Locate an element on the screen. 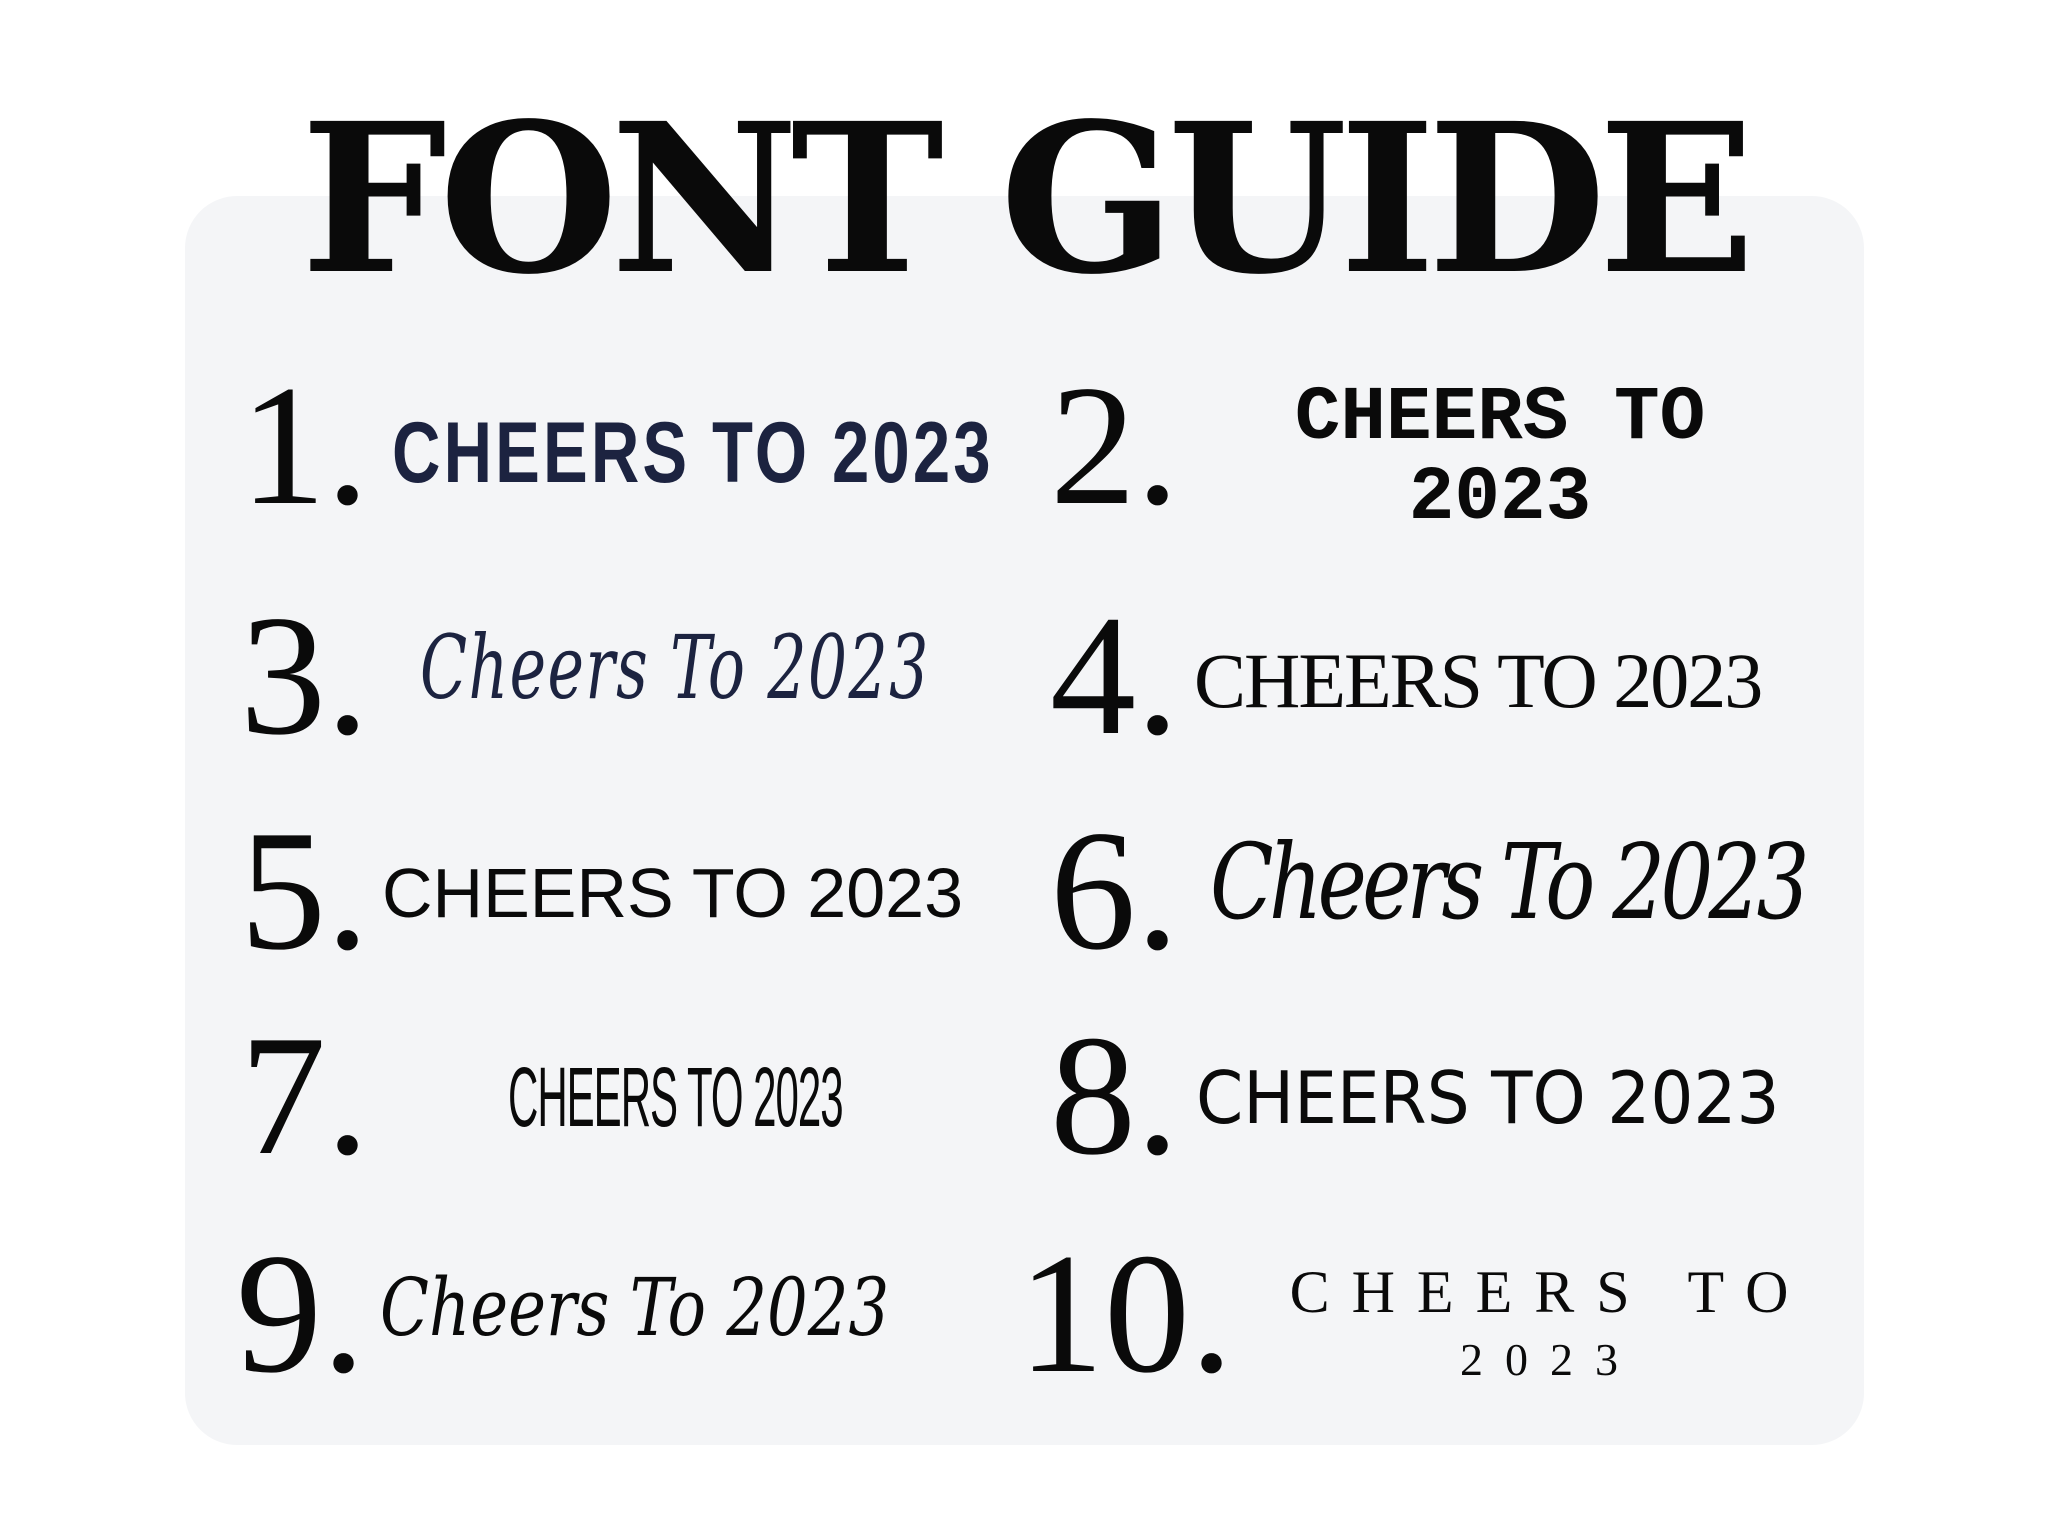  font-sample-6: Cheers To 2023 is located at coordinates (1510, 882).